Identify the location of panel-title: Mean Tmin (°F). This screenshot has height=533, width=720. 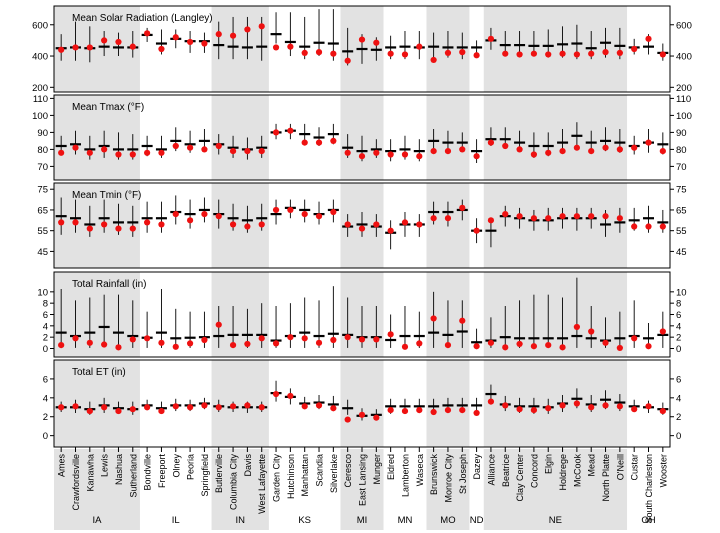
(106, 195).